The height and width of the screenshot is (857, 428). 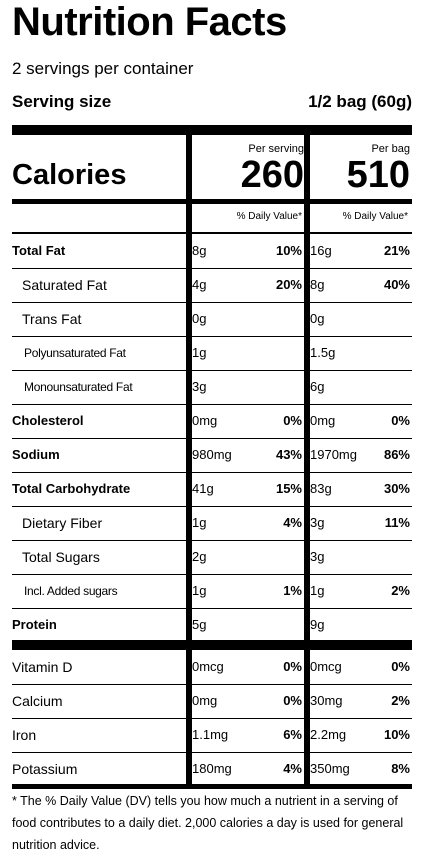 I want to click on per-serving-calories: 260, so click(x=272, y=175).